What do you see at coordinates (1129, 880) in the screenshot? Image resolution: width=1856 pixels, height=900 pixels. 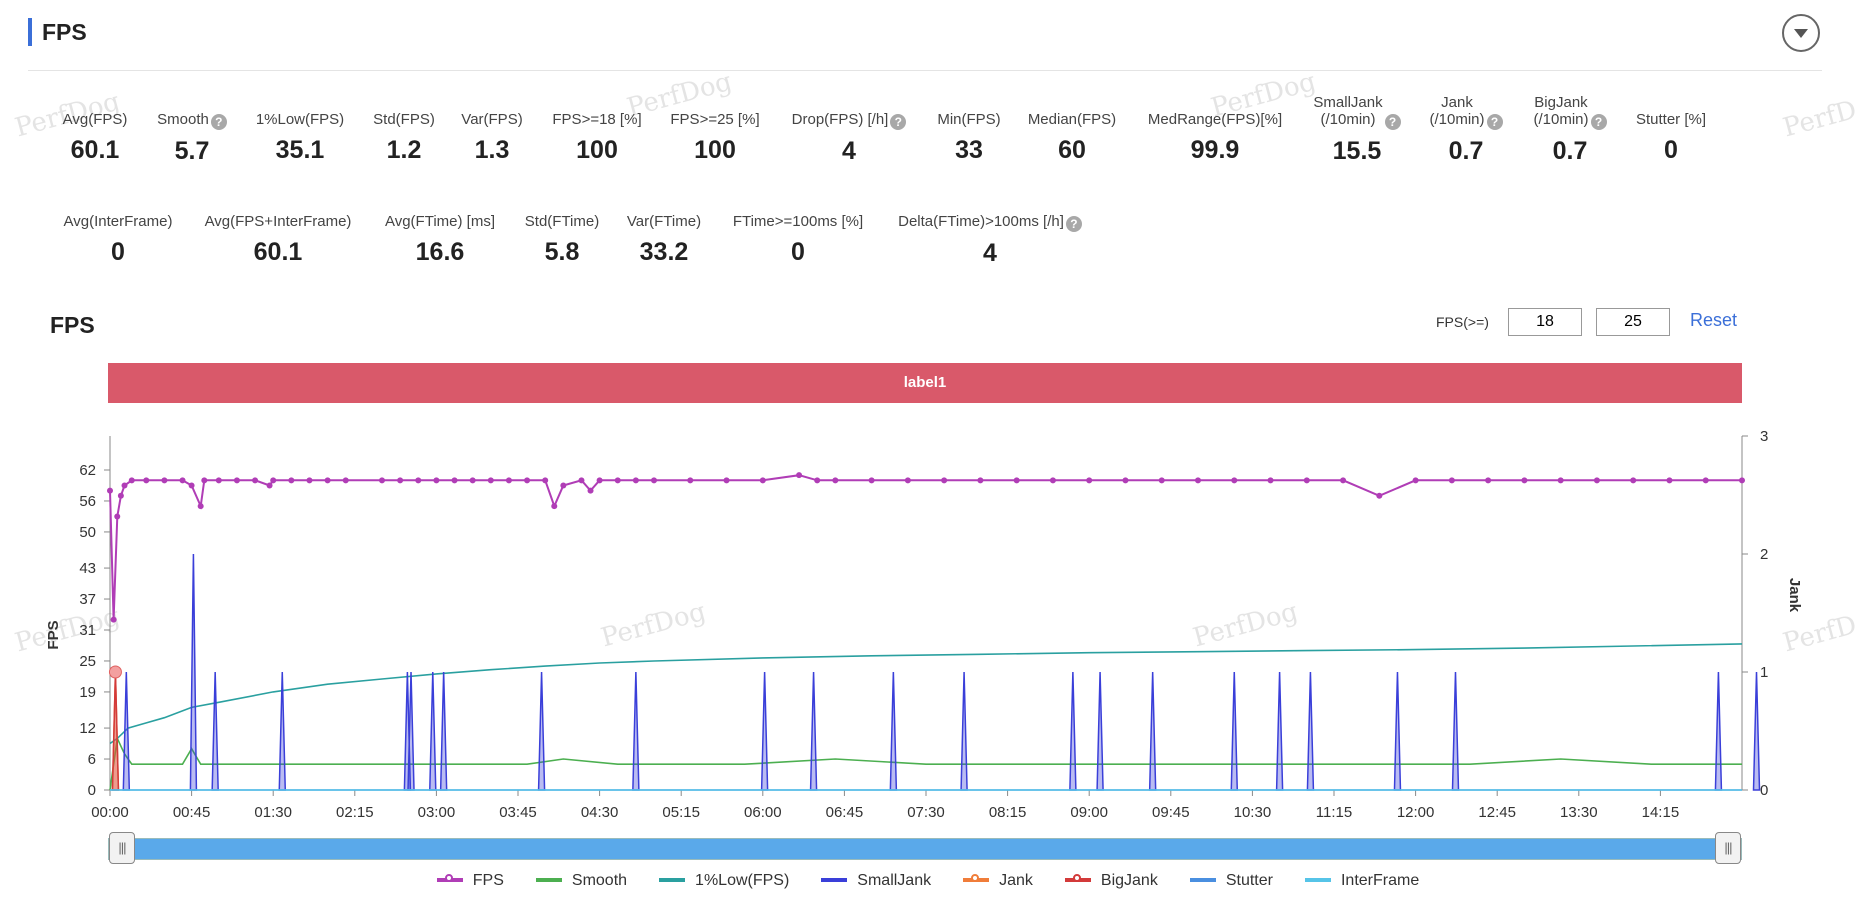 I see `legend-label: BigJank` at bounding box center [1129, 880].